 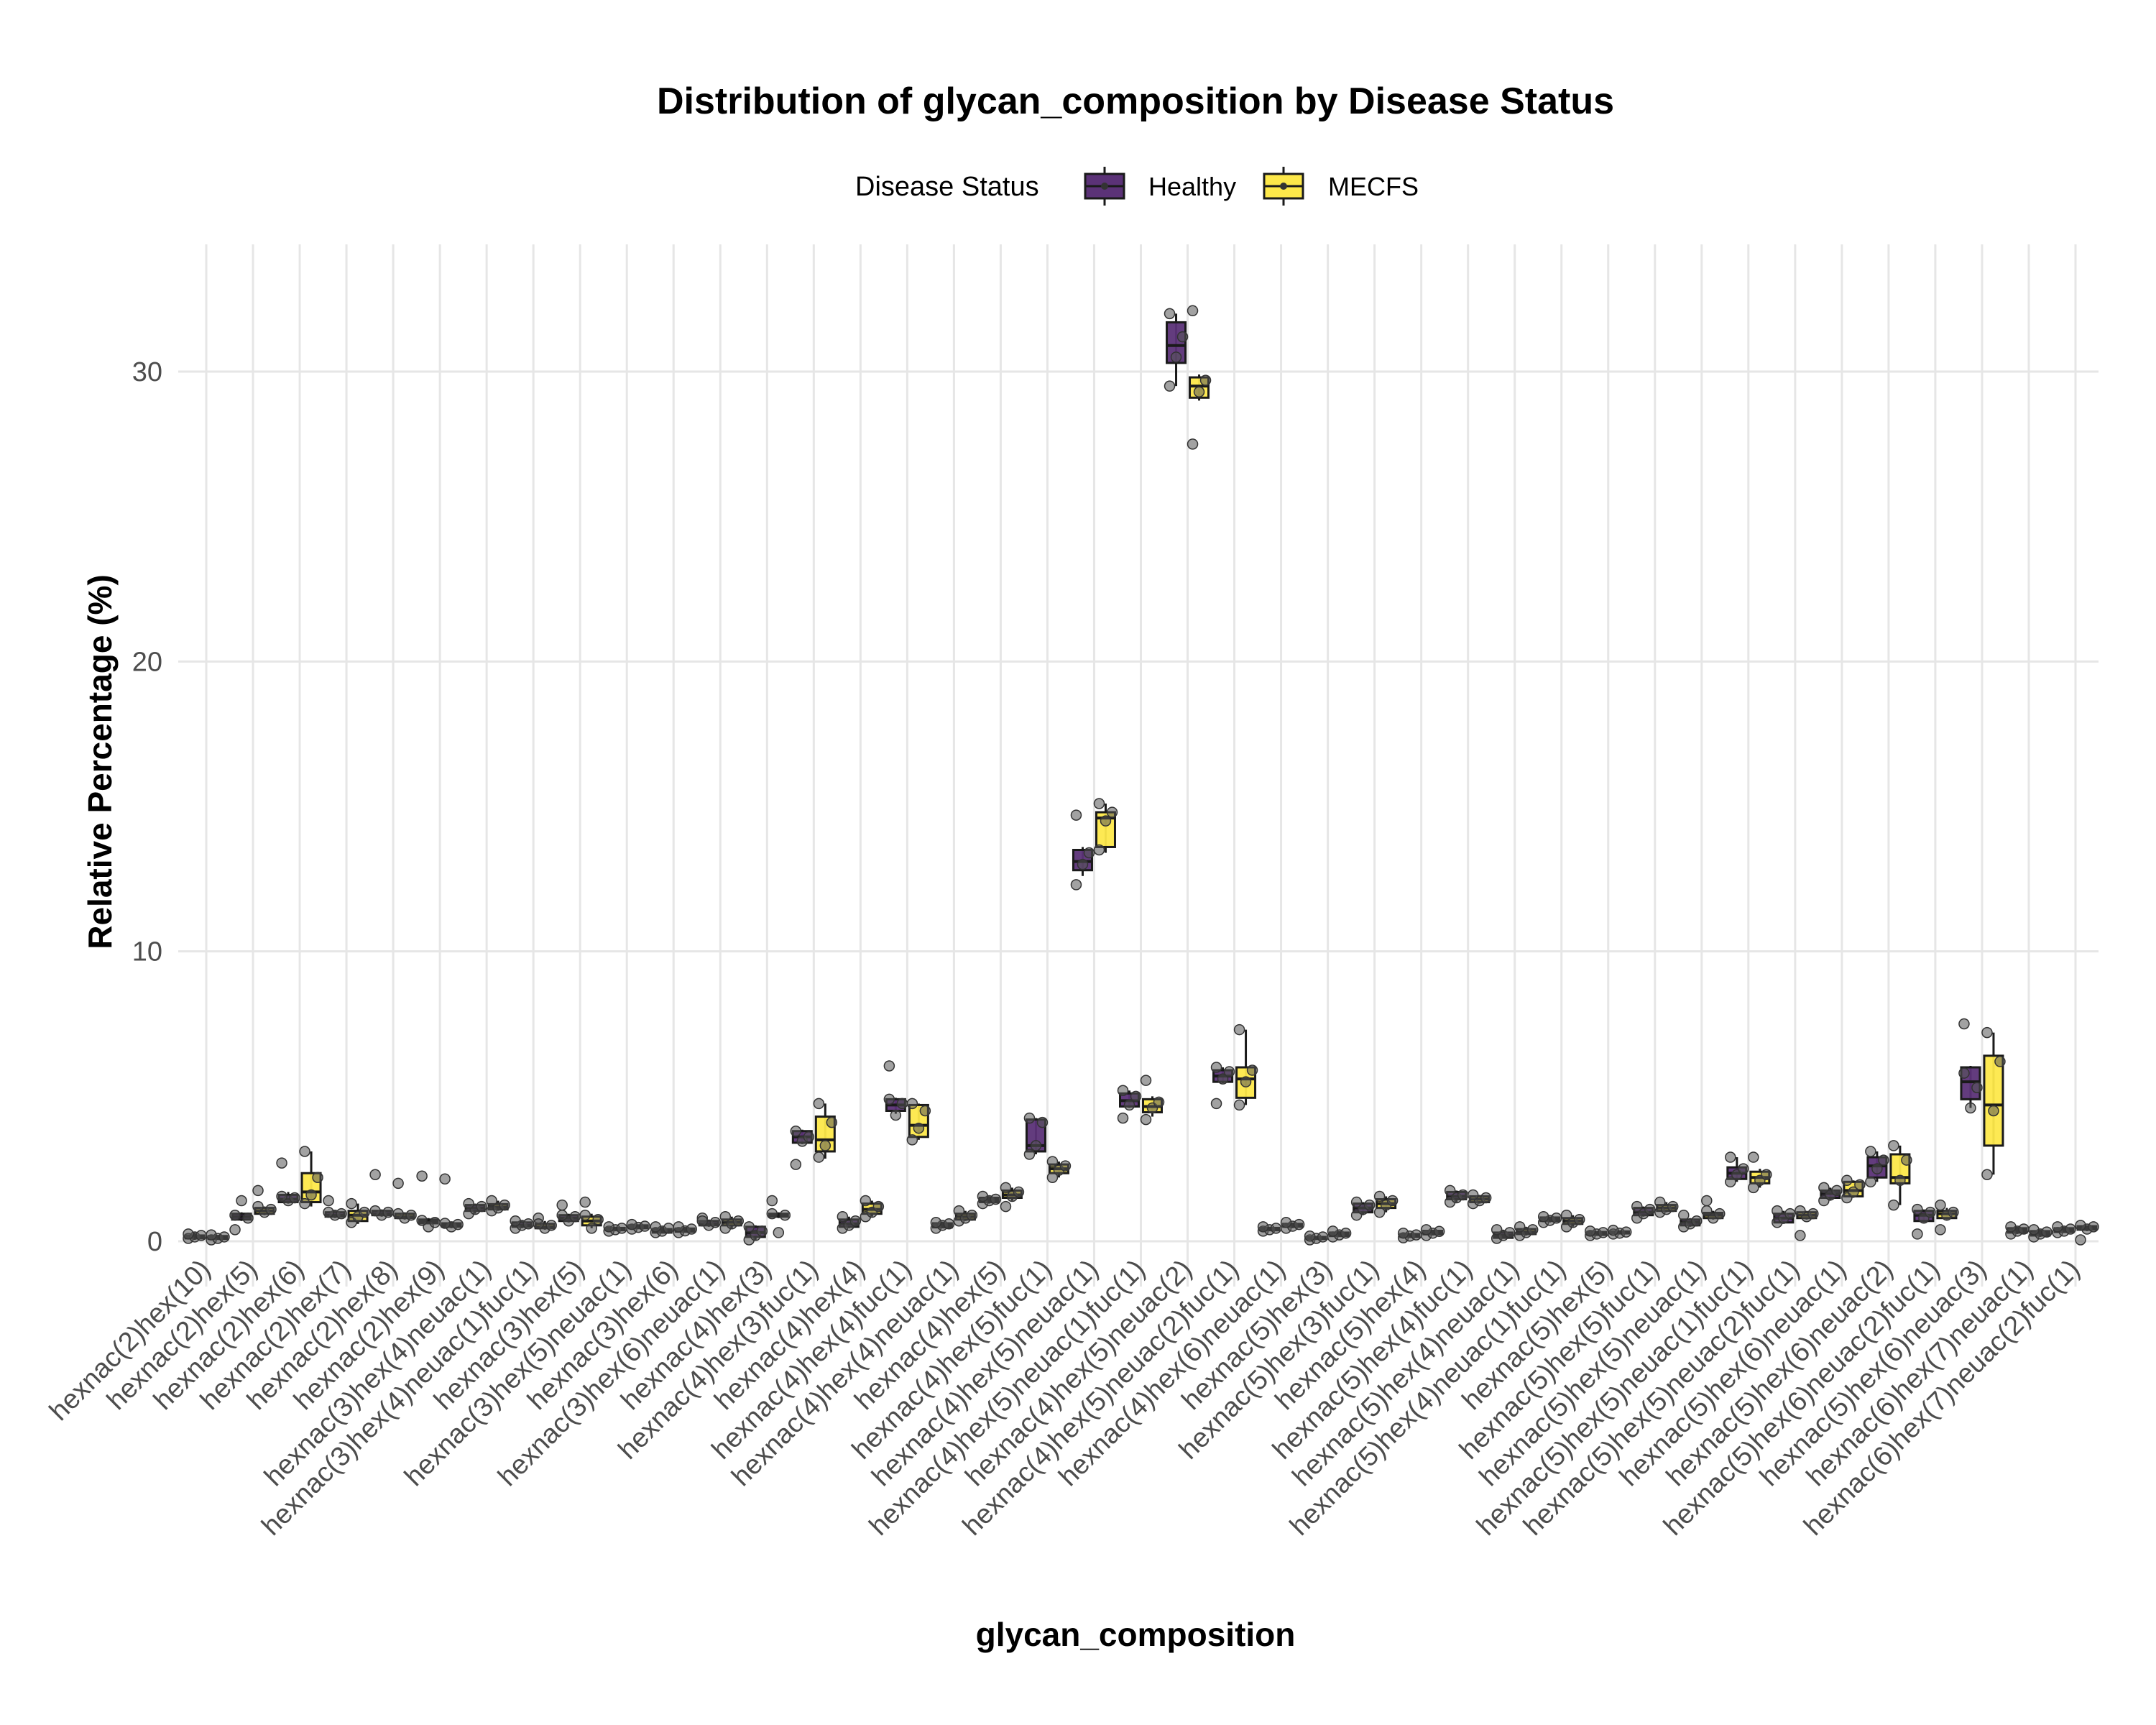 I want to click on y-tick-label: 20, so click(x=147, y=662).